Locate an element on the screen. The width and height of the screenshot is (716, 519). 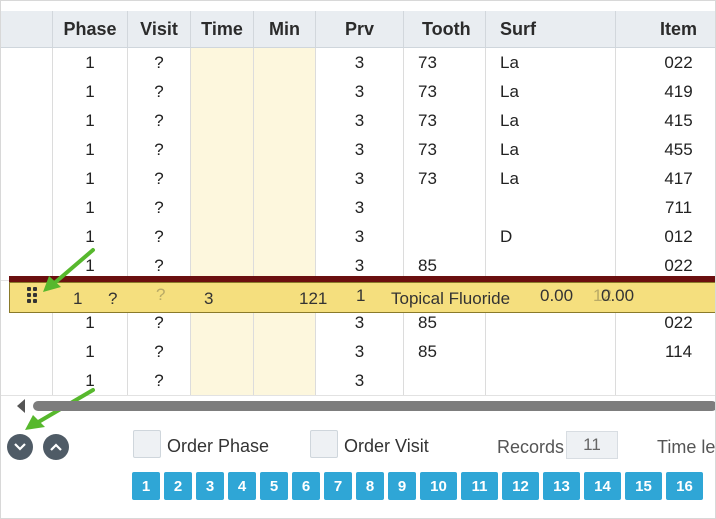
cell-item: 417 is located at coordinates (665, 178).